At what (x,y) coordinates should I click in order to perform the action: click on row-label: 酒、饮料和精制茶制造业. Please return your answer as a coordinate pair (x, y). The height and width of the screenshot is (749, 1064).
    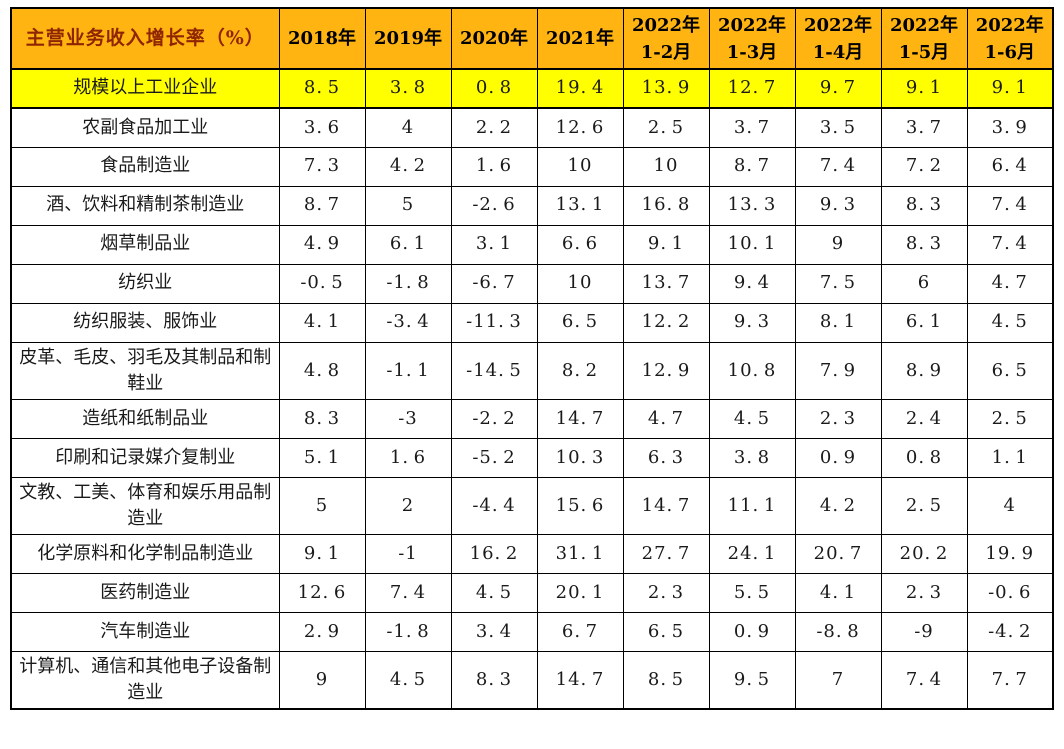
    Looking at the image, I should click on (145, 205).